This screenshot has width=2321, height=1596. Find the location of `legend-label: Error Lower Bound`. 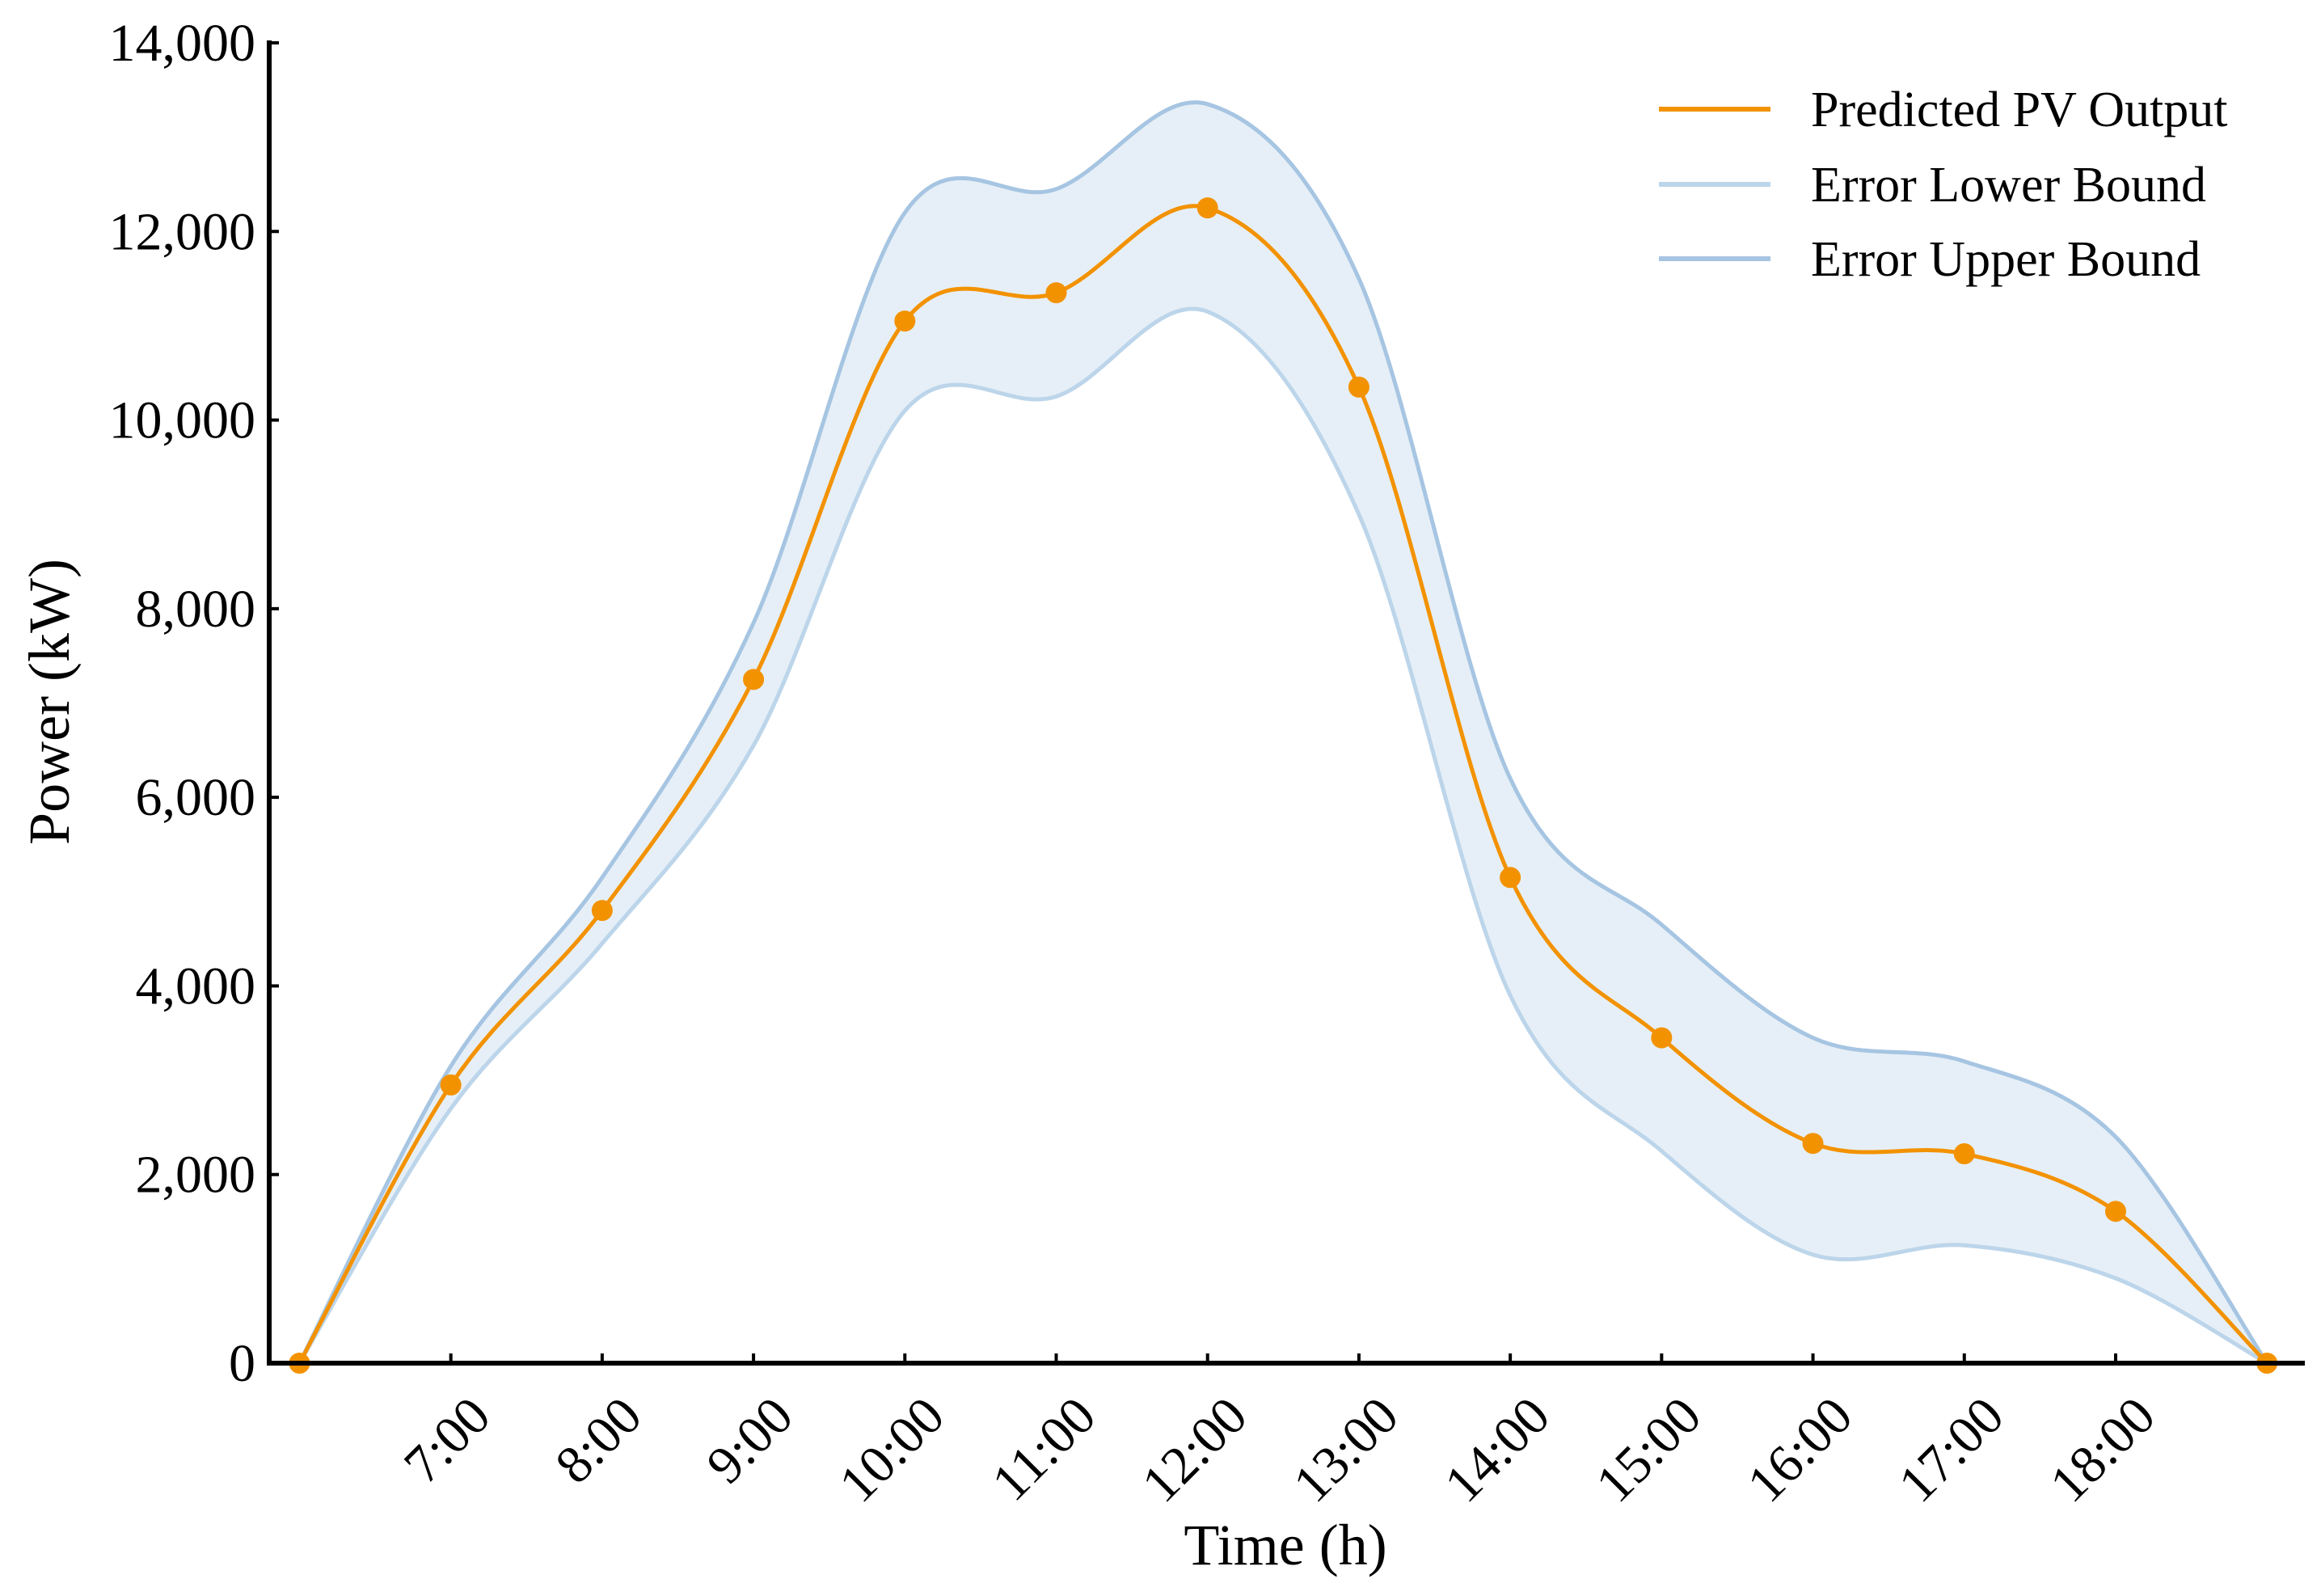

legend-label: Error Lower Bound is located at coordinates (2009, 185).